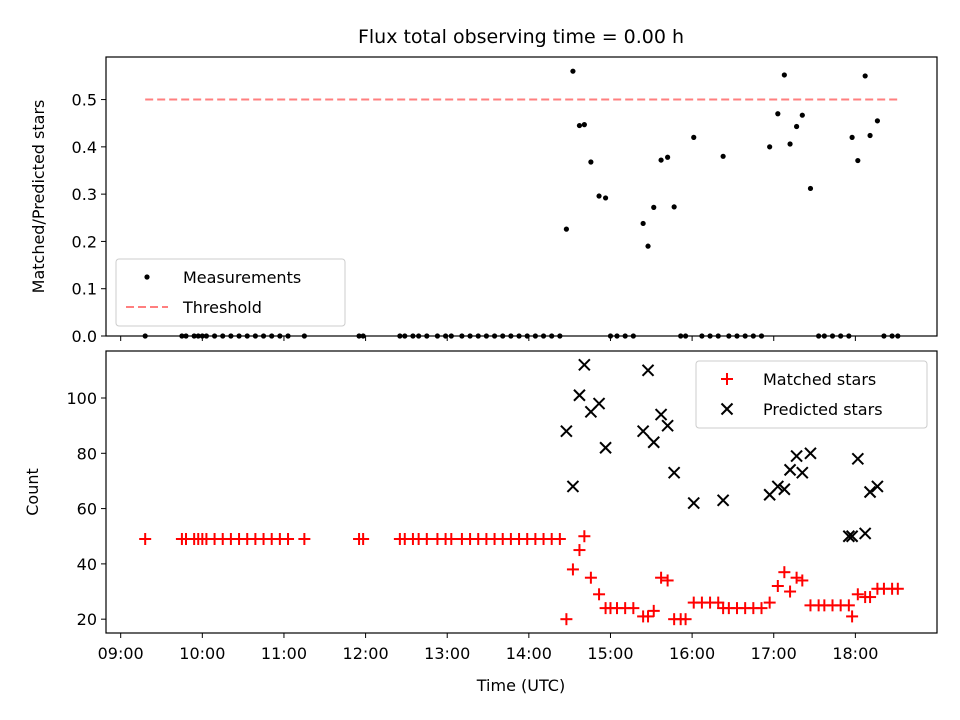  I want to click on x-tick-label: 13:00, so click(447, 653).